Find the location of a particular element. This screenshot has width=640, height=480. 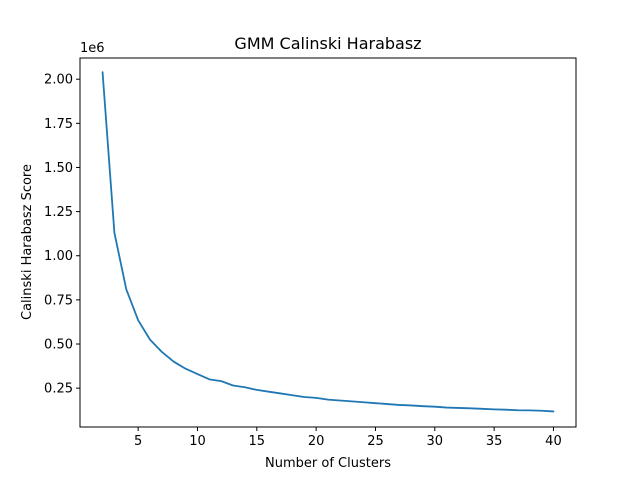

x-tick-label: 5 is located at coordinates (138, 441).